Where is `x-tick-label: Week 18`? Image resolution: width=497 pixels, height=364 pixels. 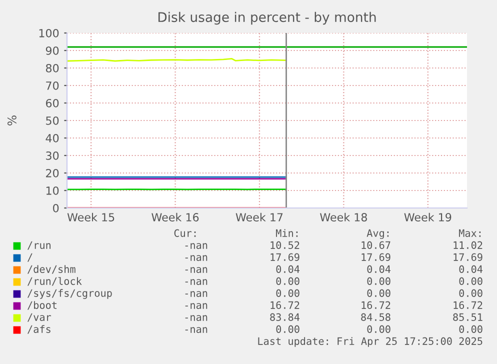 x-tick-label: Week 18 is located at coordinates (343, 217).